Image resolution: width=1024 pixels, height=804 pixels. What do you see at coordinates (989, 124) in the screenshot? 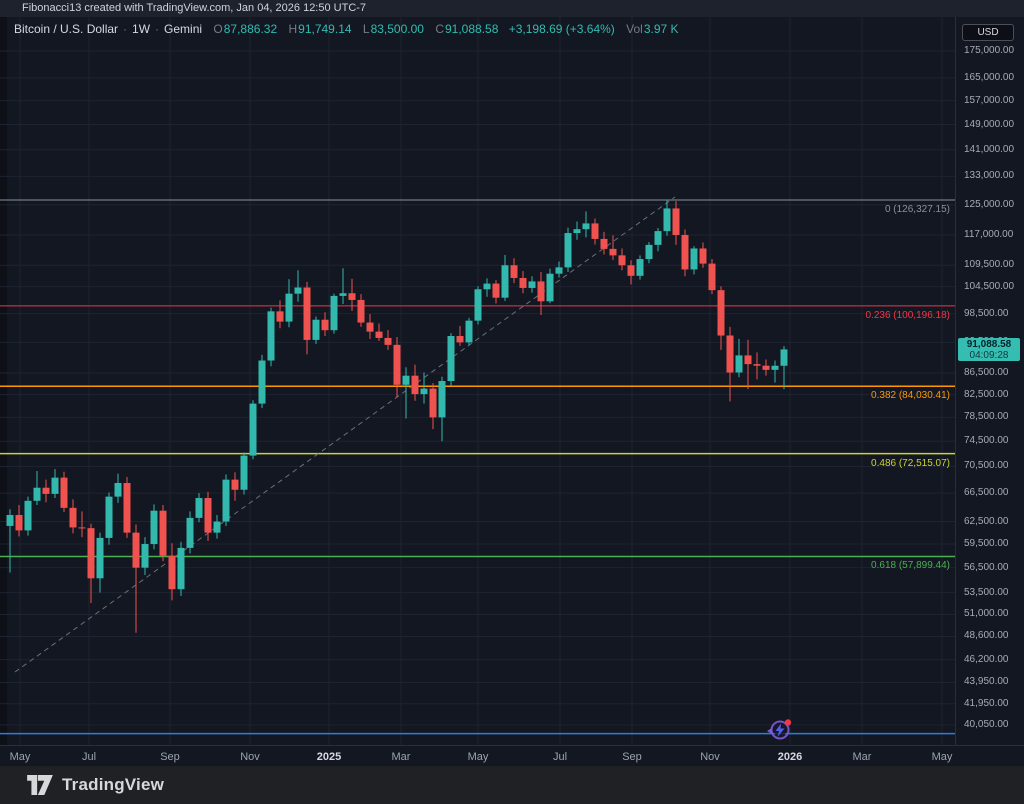
I see `price-tick-label: 149,000.00` at bounding box center [989, 124].